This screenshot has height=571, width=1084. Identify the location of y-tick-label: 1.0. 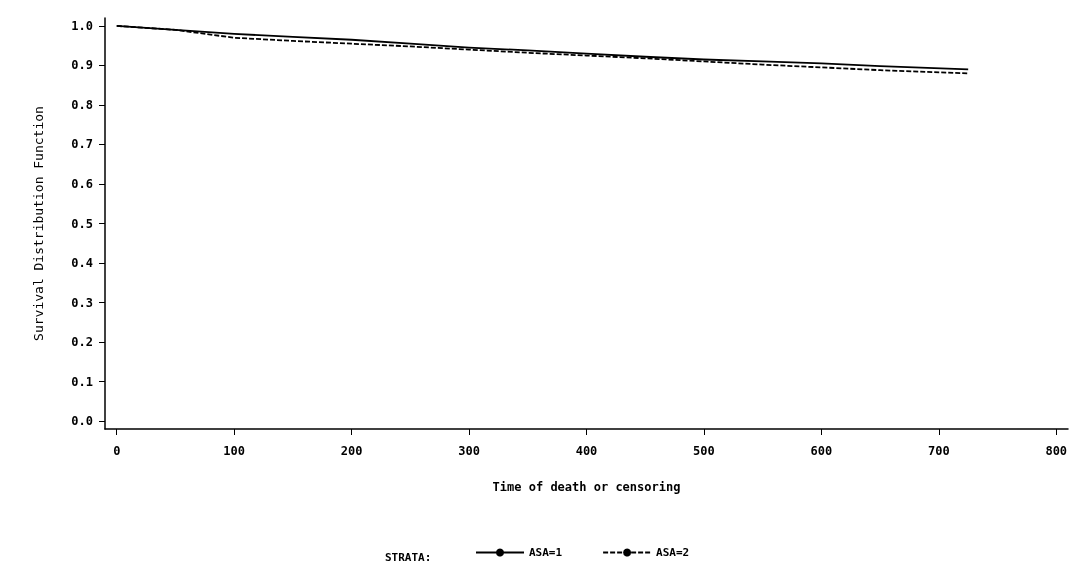
(82, 25).